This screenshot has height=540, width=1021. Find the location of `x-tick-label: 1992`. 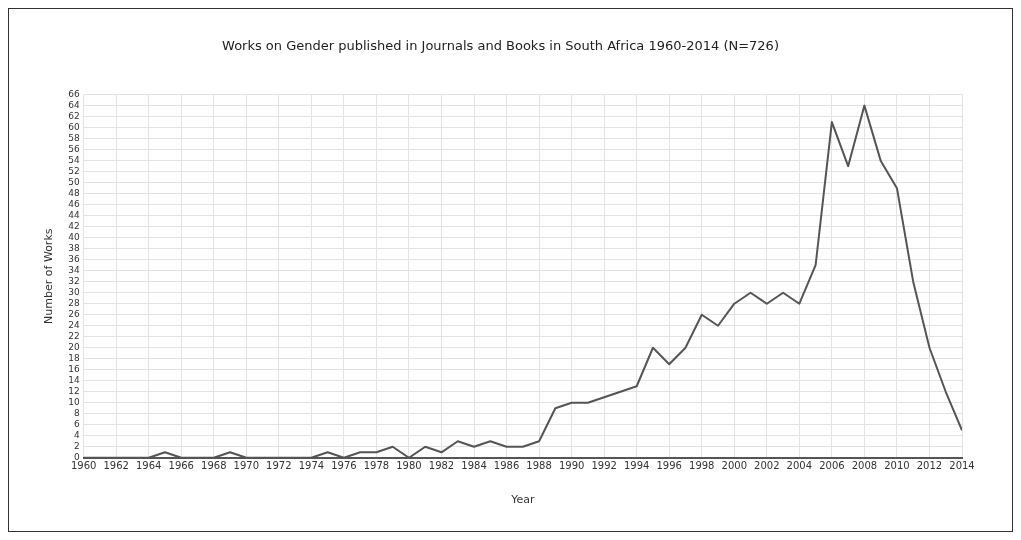

x-tick-label: 1992 is located at coordinates (604, 466).